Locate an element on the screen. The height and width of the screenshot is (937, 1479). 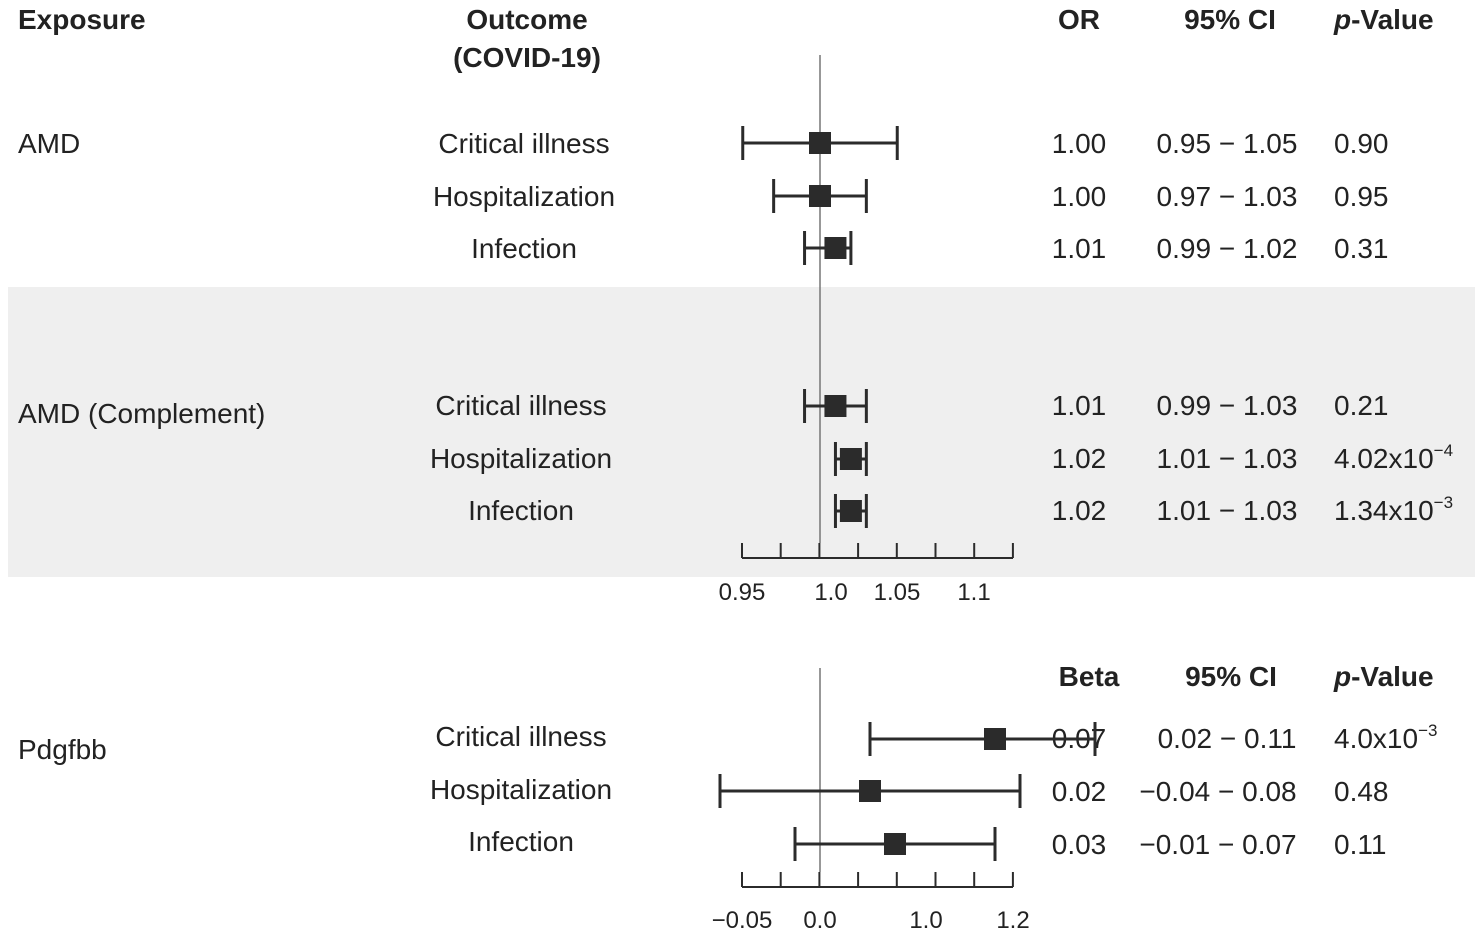
p-value: 0.48 is located at coordinates (1361, 792).